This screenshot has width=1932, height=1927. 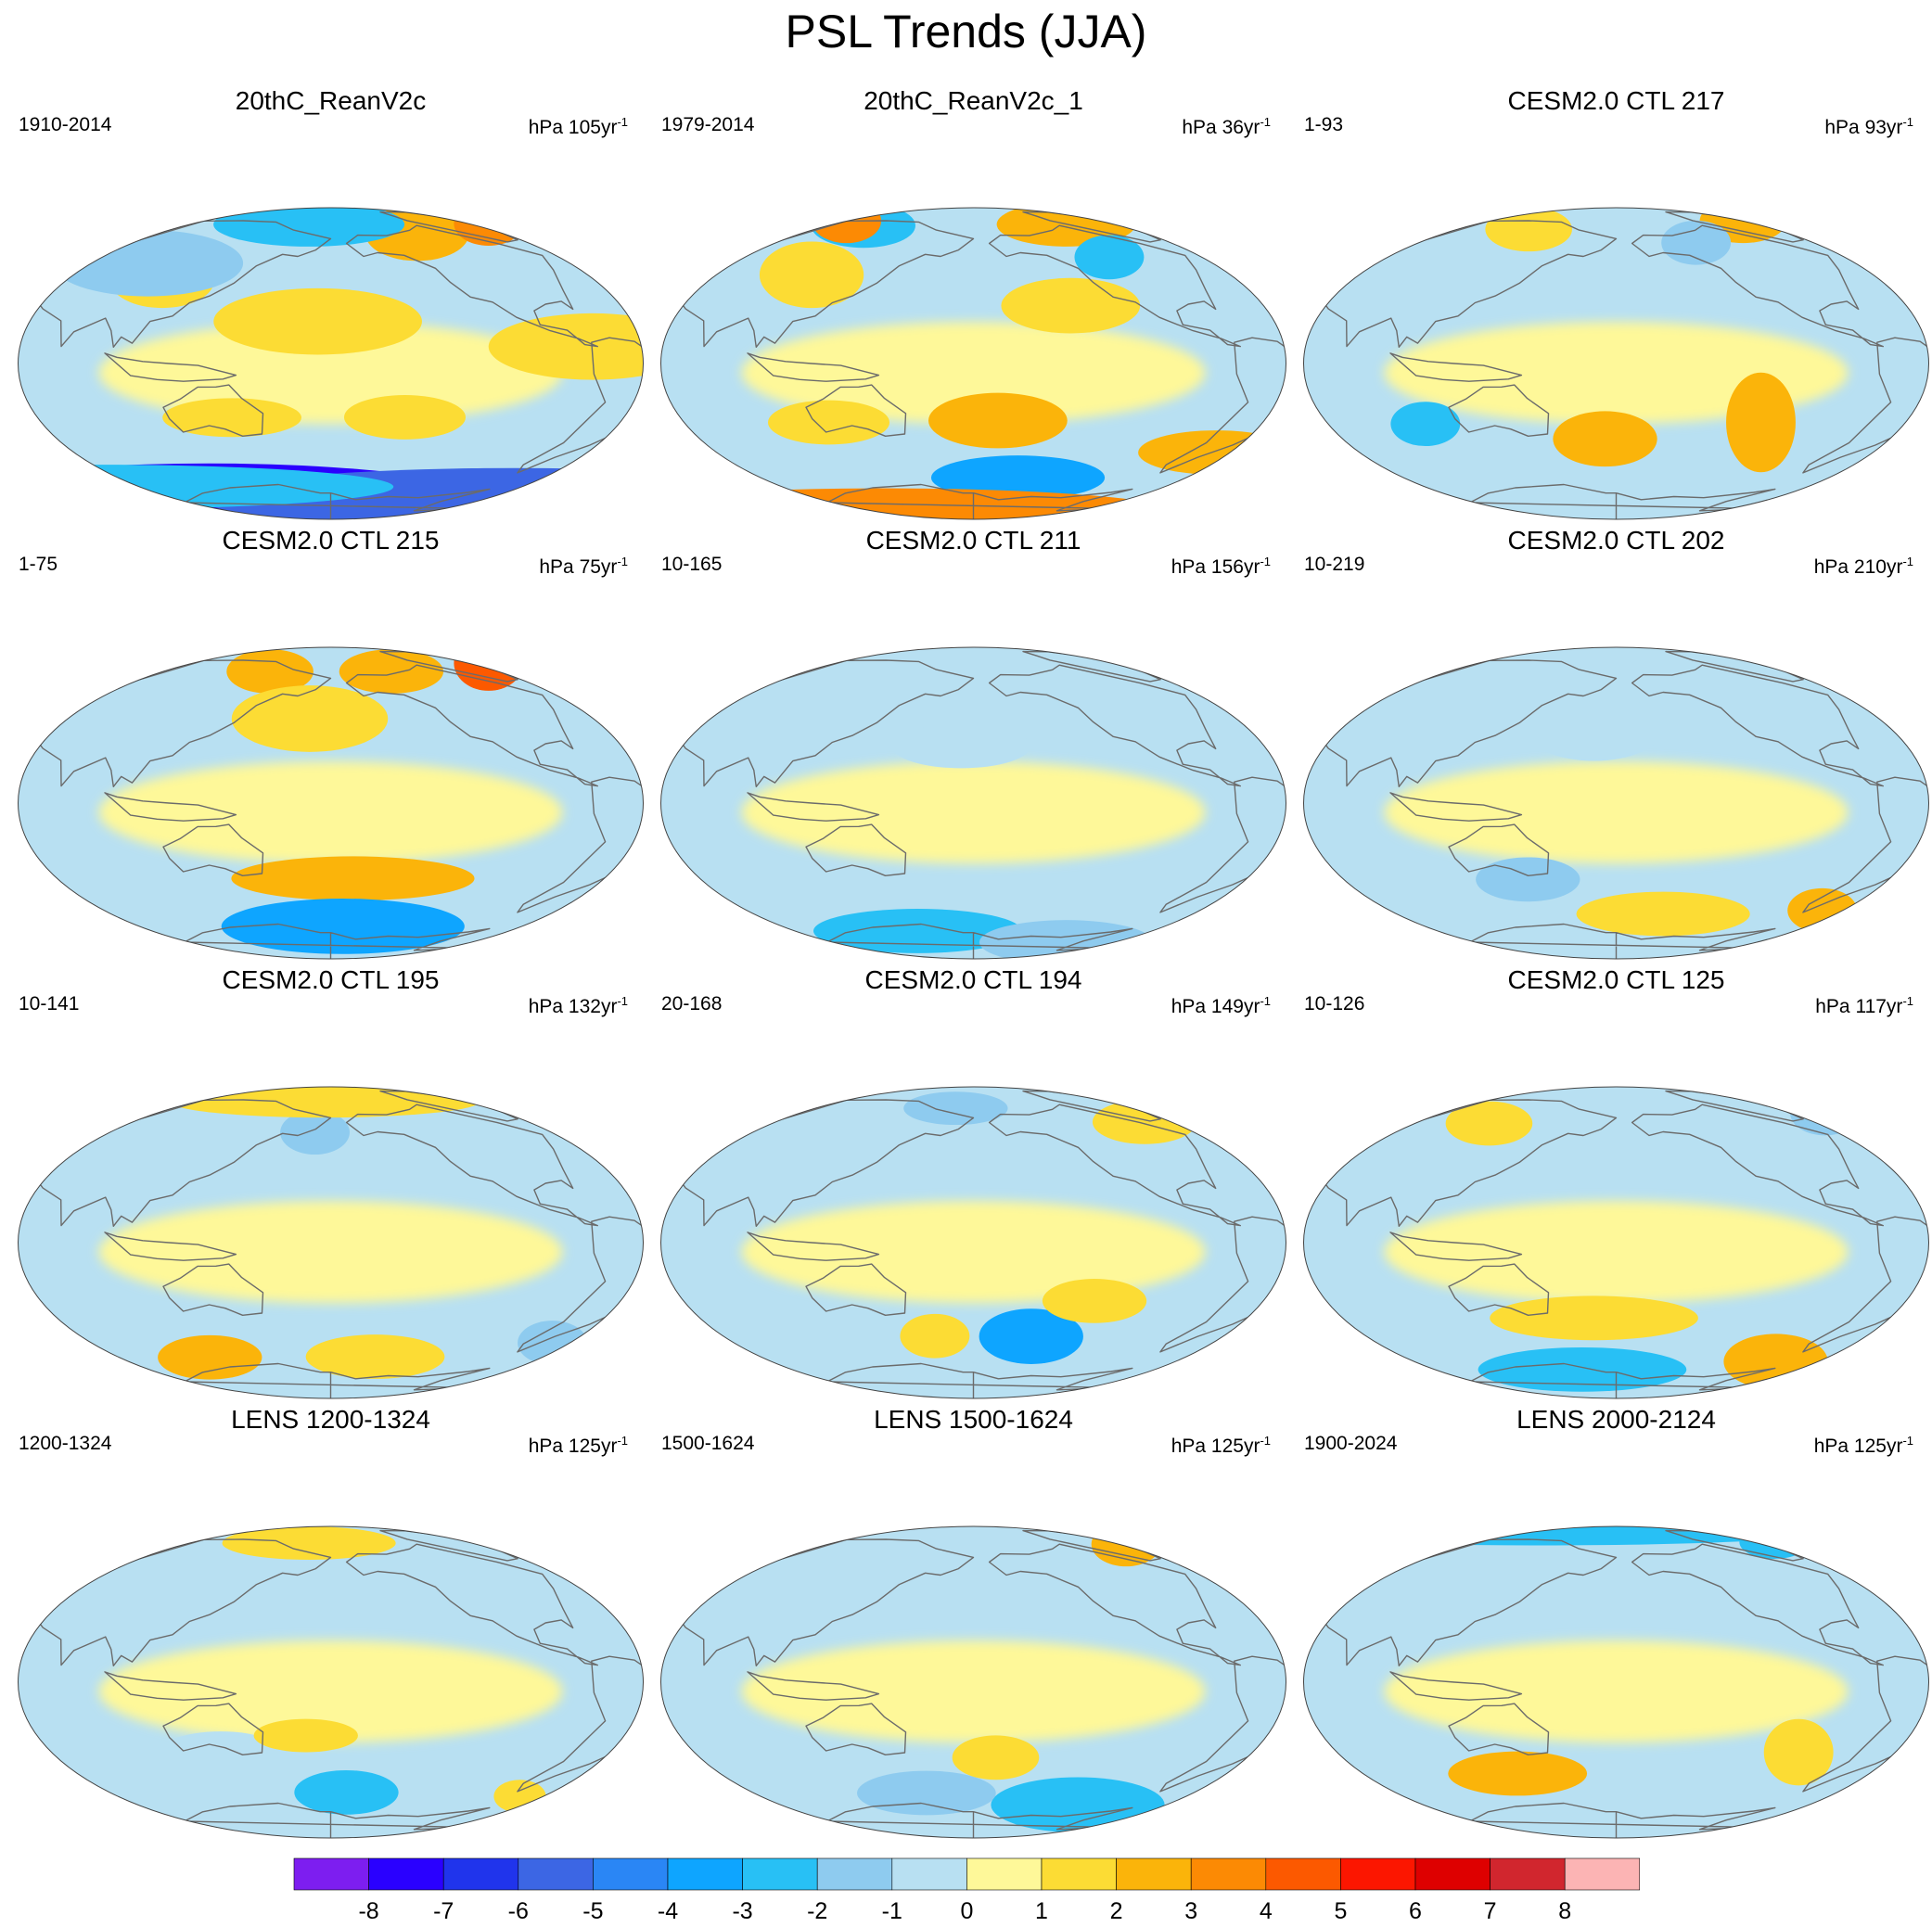 I want to click on colorbar-tick-label: -7, so click(x=443, y=1911).